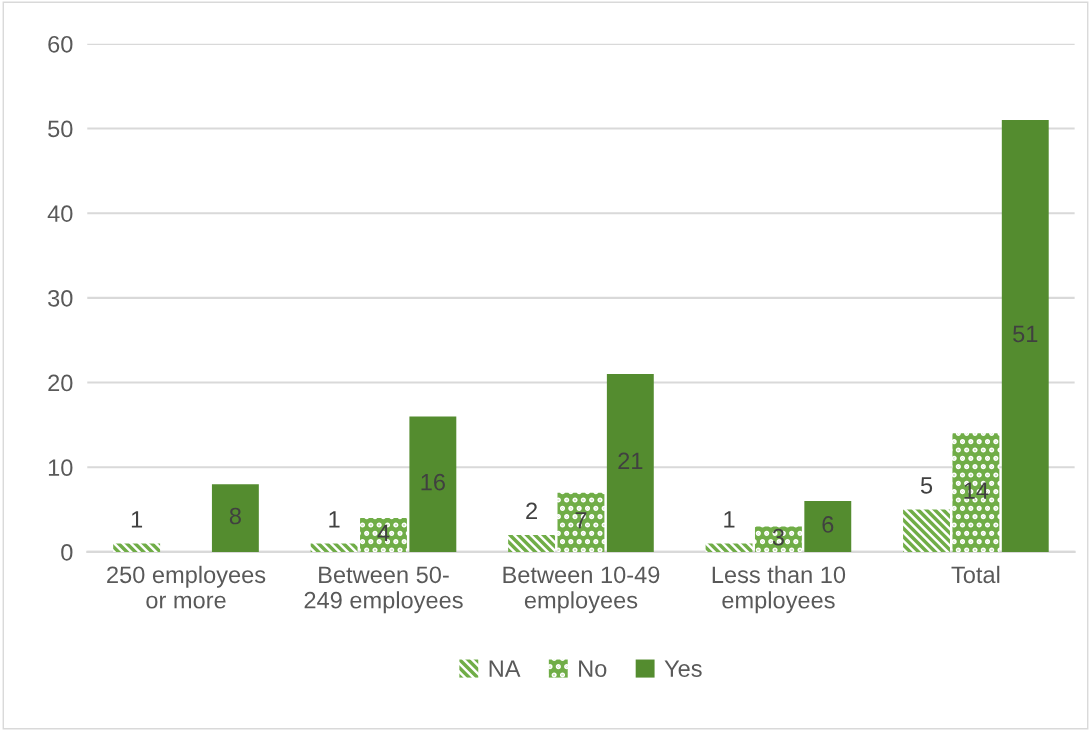 Image resolution: width=1091 pixels, height=731 pixels. Describe the element at coordinates (383, 590) in the screenshot. I see `x-tick-label: Between 50- 249 employees` at that location.